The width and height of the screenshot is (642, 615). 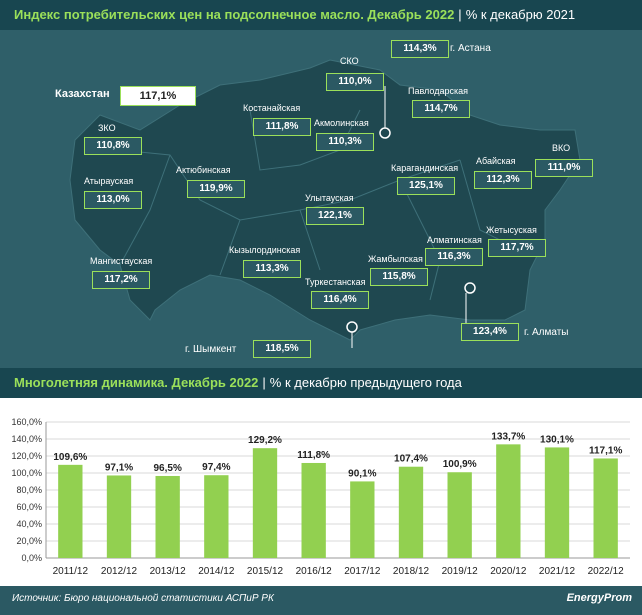 I want to click on kazakhstan-label: Казахстан, so click(x=82, y=94).